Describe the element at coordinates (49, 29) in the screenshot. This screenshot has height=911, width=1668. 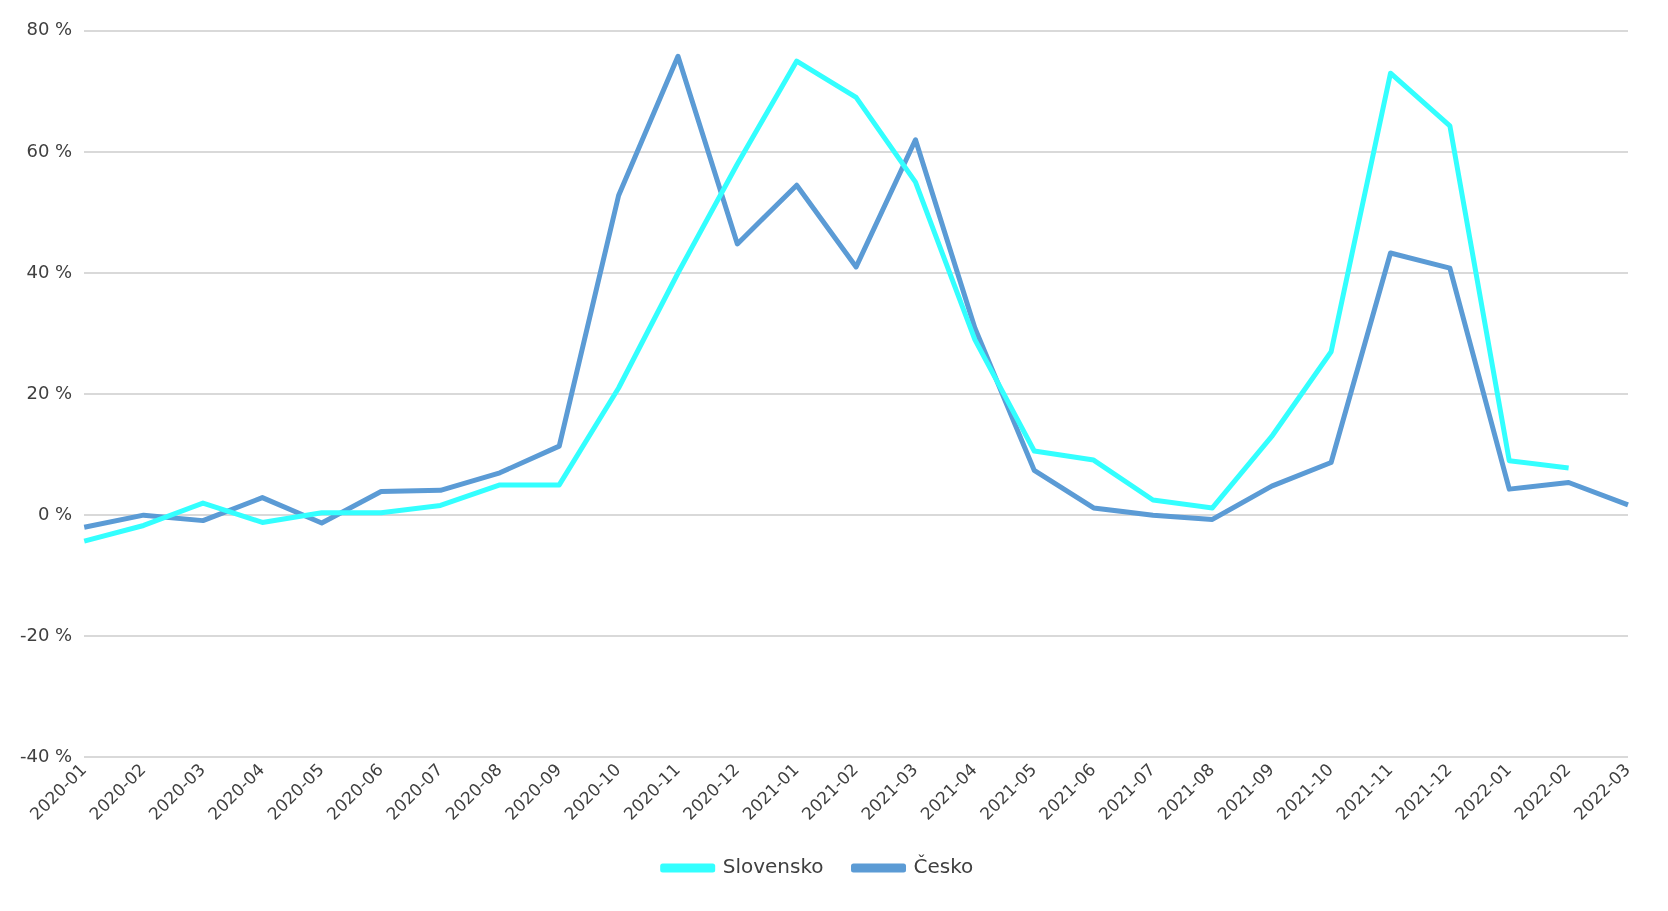
I see `y-tick-label: 80 %` at that location.